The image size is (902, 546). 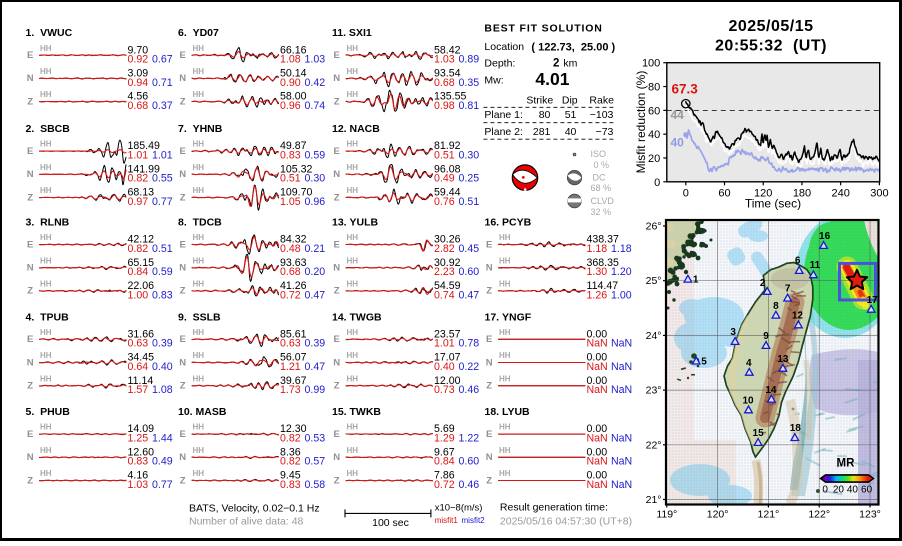 What do you see at coordinates (444, 249) in the screenshot?
I see `svg-text: 2.82` at bounding box center [444, 249].